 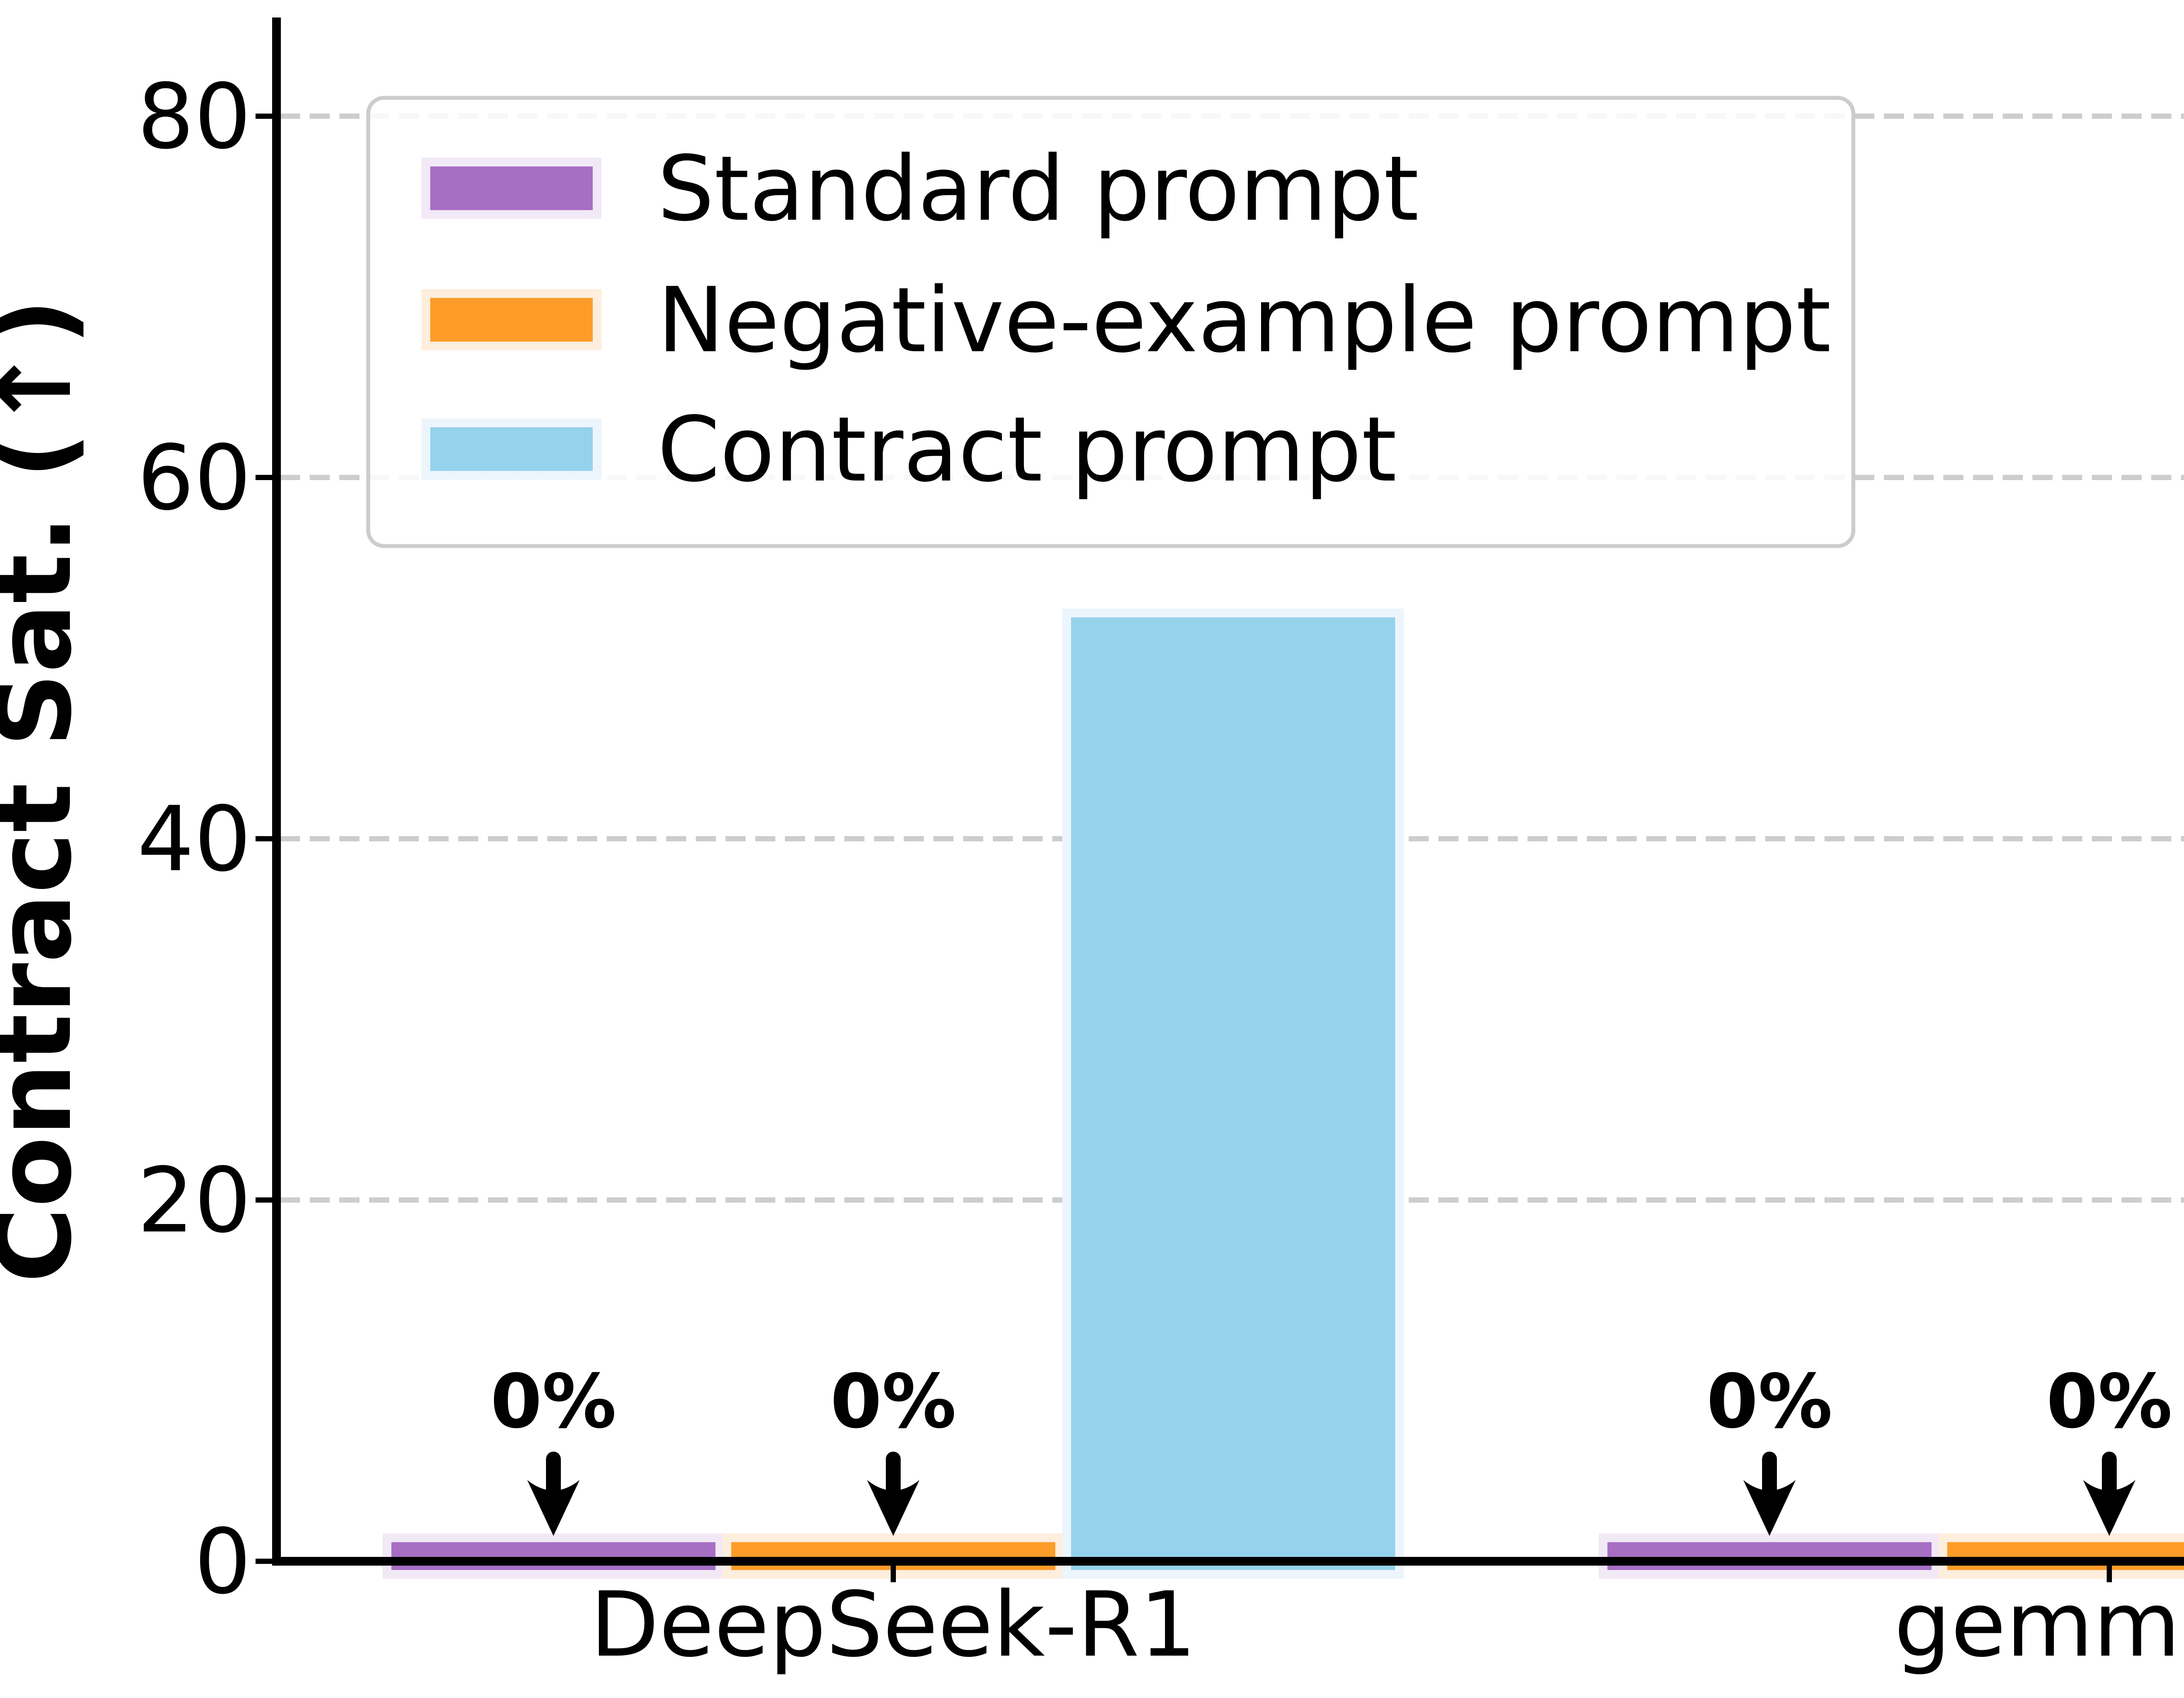 What do you see at coordinates (1769, 1556) in the screenshot?
I see `bar-gemma-3-standard-prompt` at bounding box center [1769, 1556].